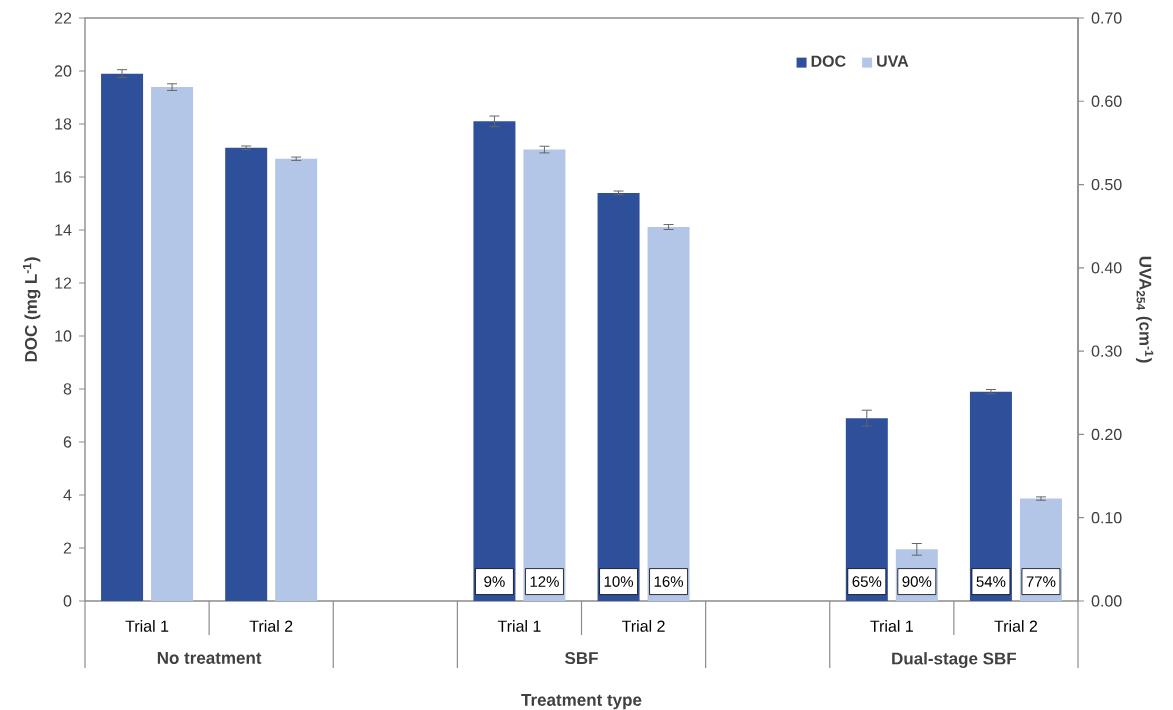 The image size is (1173, 710). Describe the element at coordinates (1106, 601) in the screenshot. I see `y2-tick-label: 0.00` at that location.